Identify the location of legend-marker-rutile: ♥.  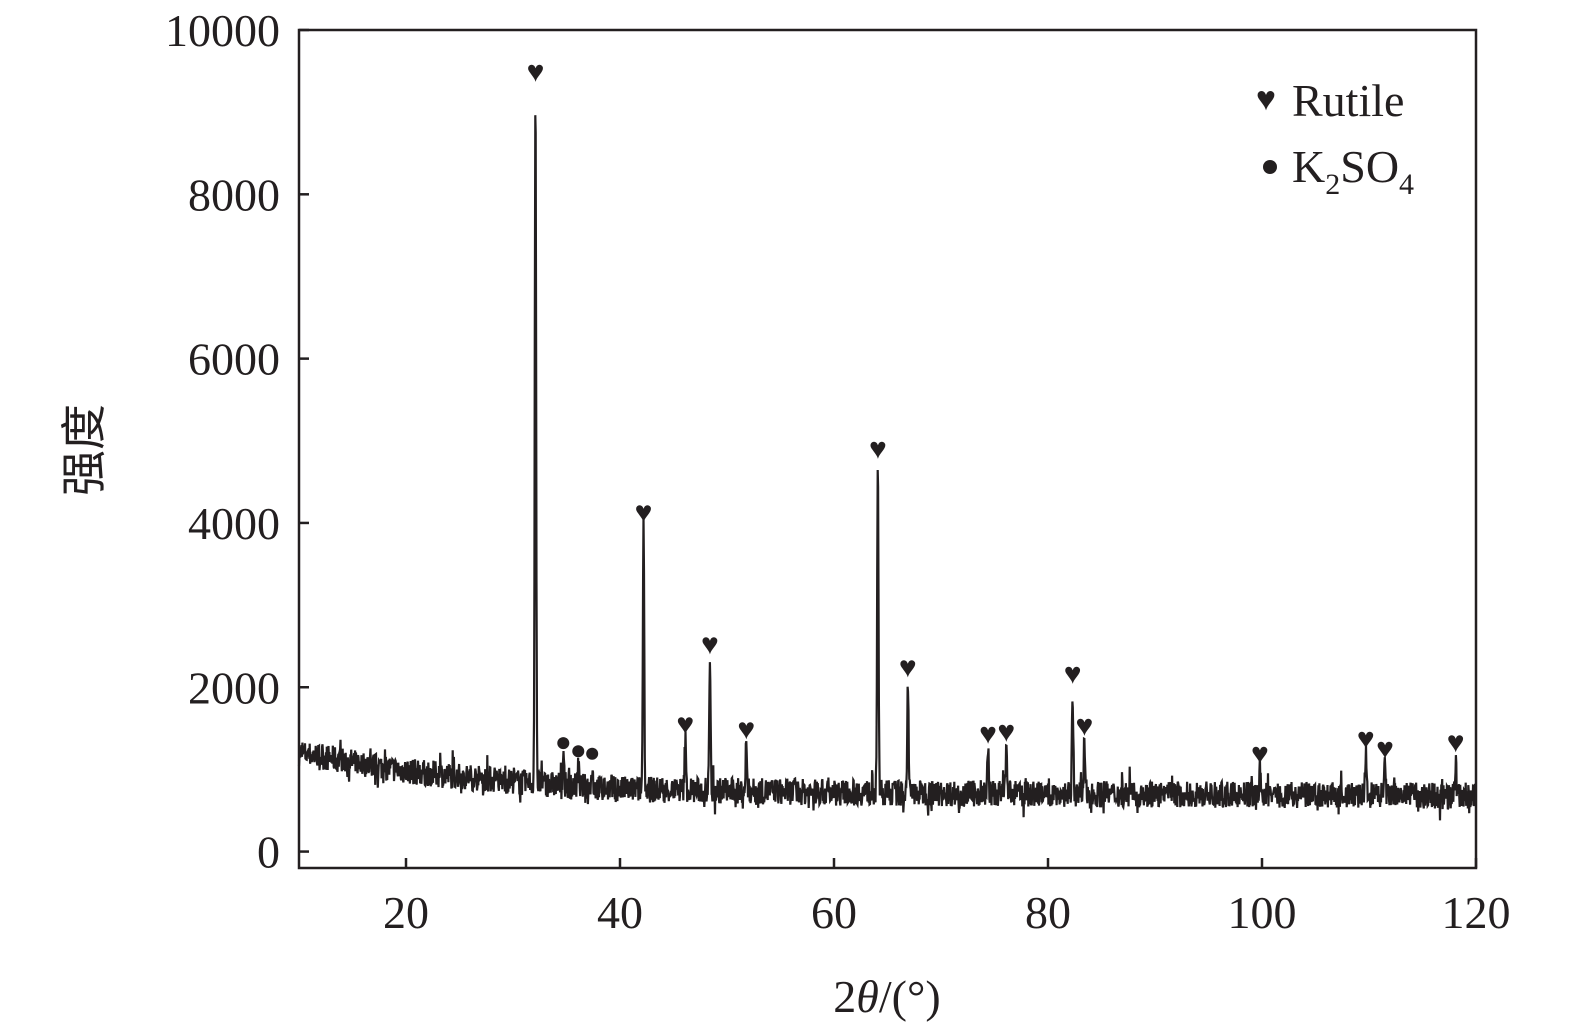
(1266, 99).